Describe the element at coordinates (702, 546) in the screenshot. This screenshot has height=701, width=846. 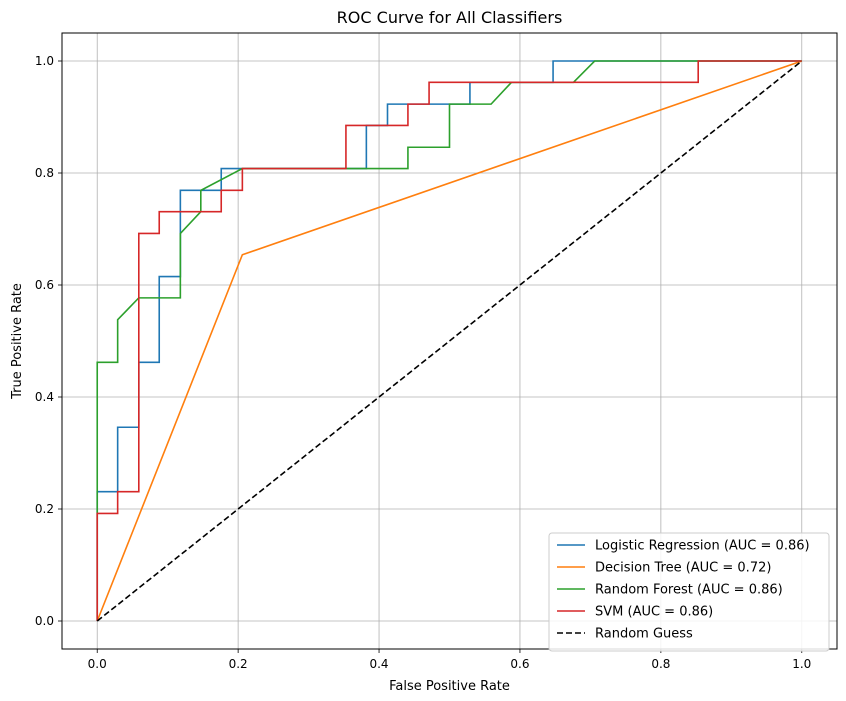
I see `legend-label: Logistic Regression (AUC = 0.86)` at that location.